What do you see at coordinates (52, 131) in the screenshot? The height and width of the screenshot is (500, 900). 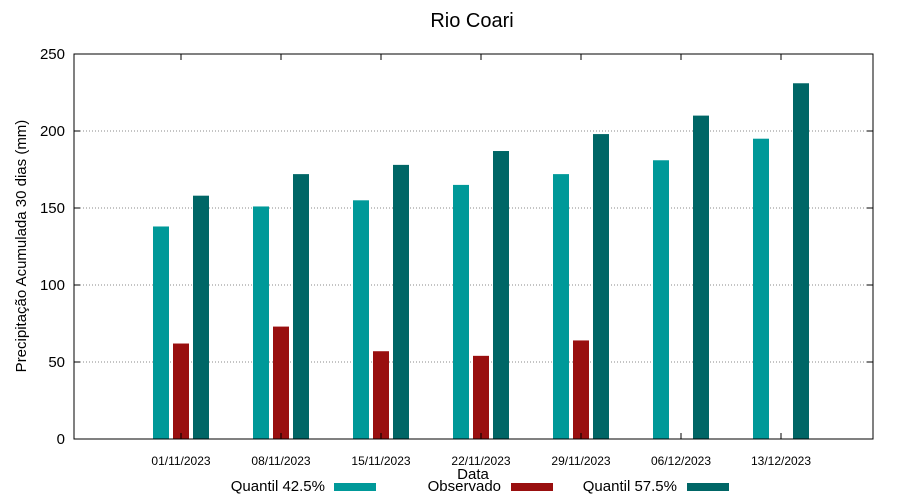 I see `y-tick-label: 200` at bounding box center [52, 131].